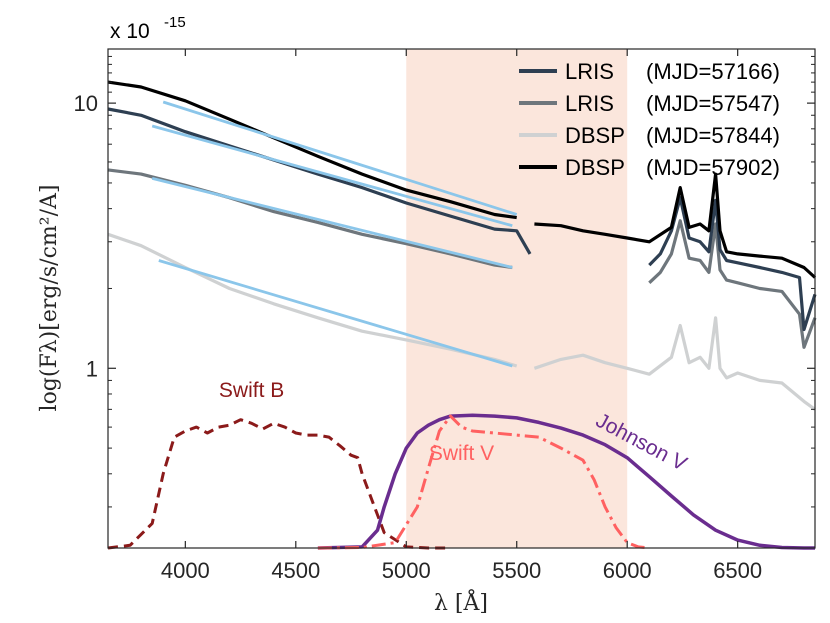  I want to click on y-tick-label: 1, so click(92, 368).